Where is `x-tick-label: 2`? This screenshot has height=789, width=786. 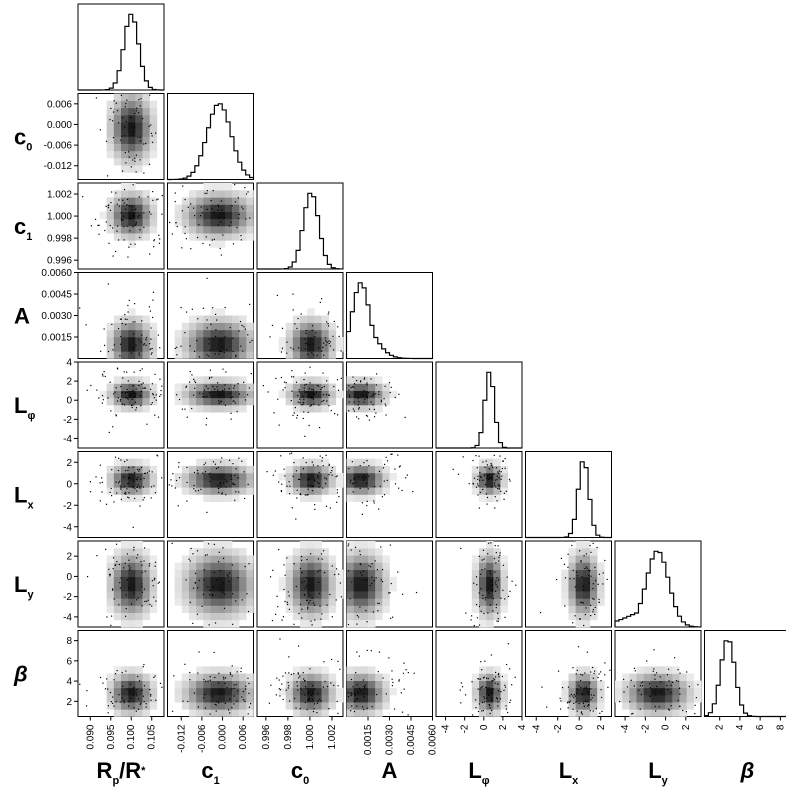
x-tick-label: 2 is located at coordinates (686, 727).